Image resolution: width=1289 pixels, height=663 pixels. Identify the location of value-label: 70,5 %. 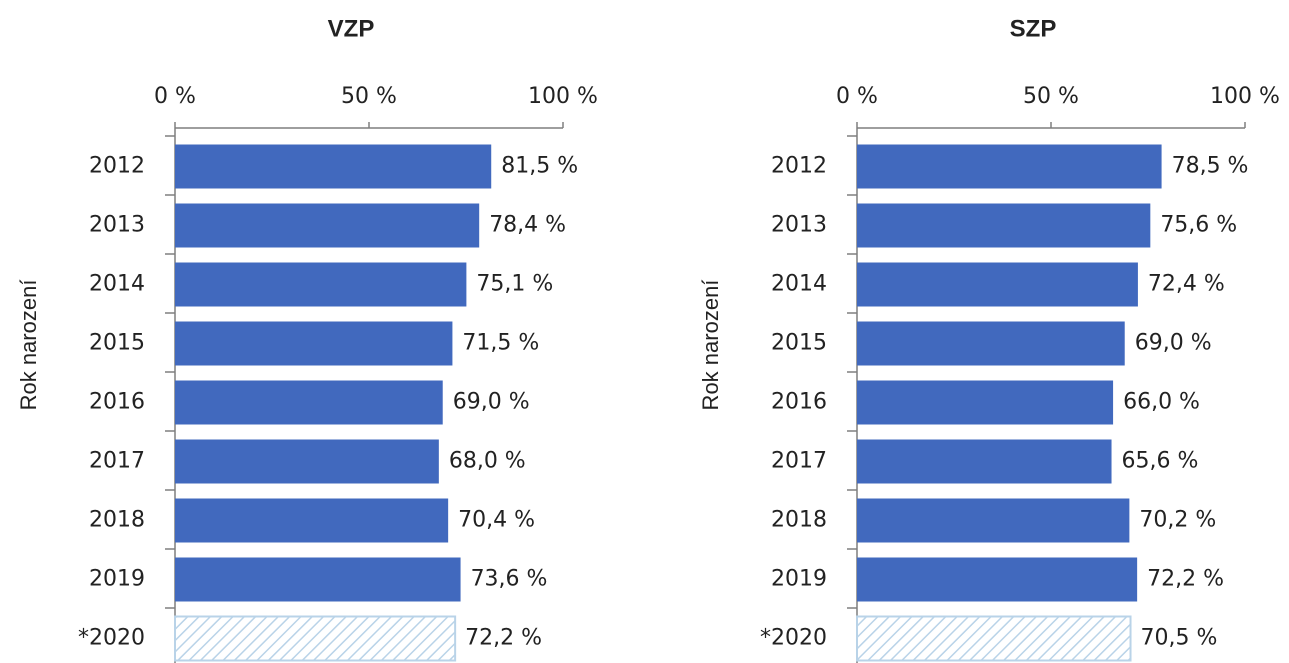
(1179, 638).